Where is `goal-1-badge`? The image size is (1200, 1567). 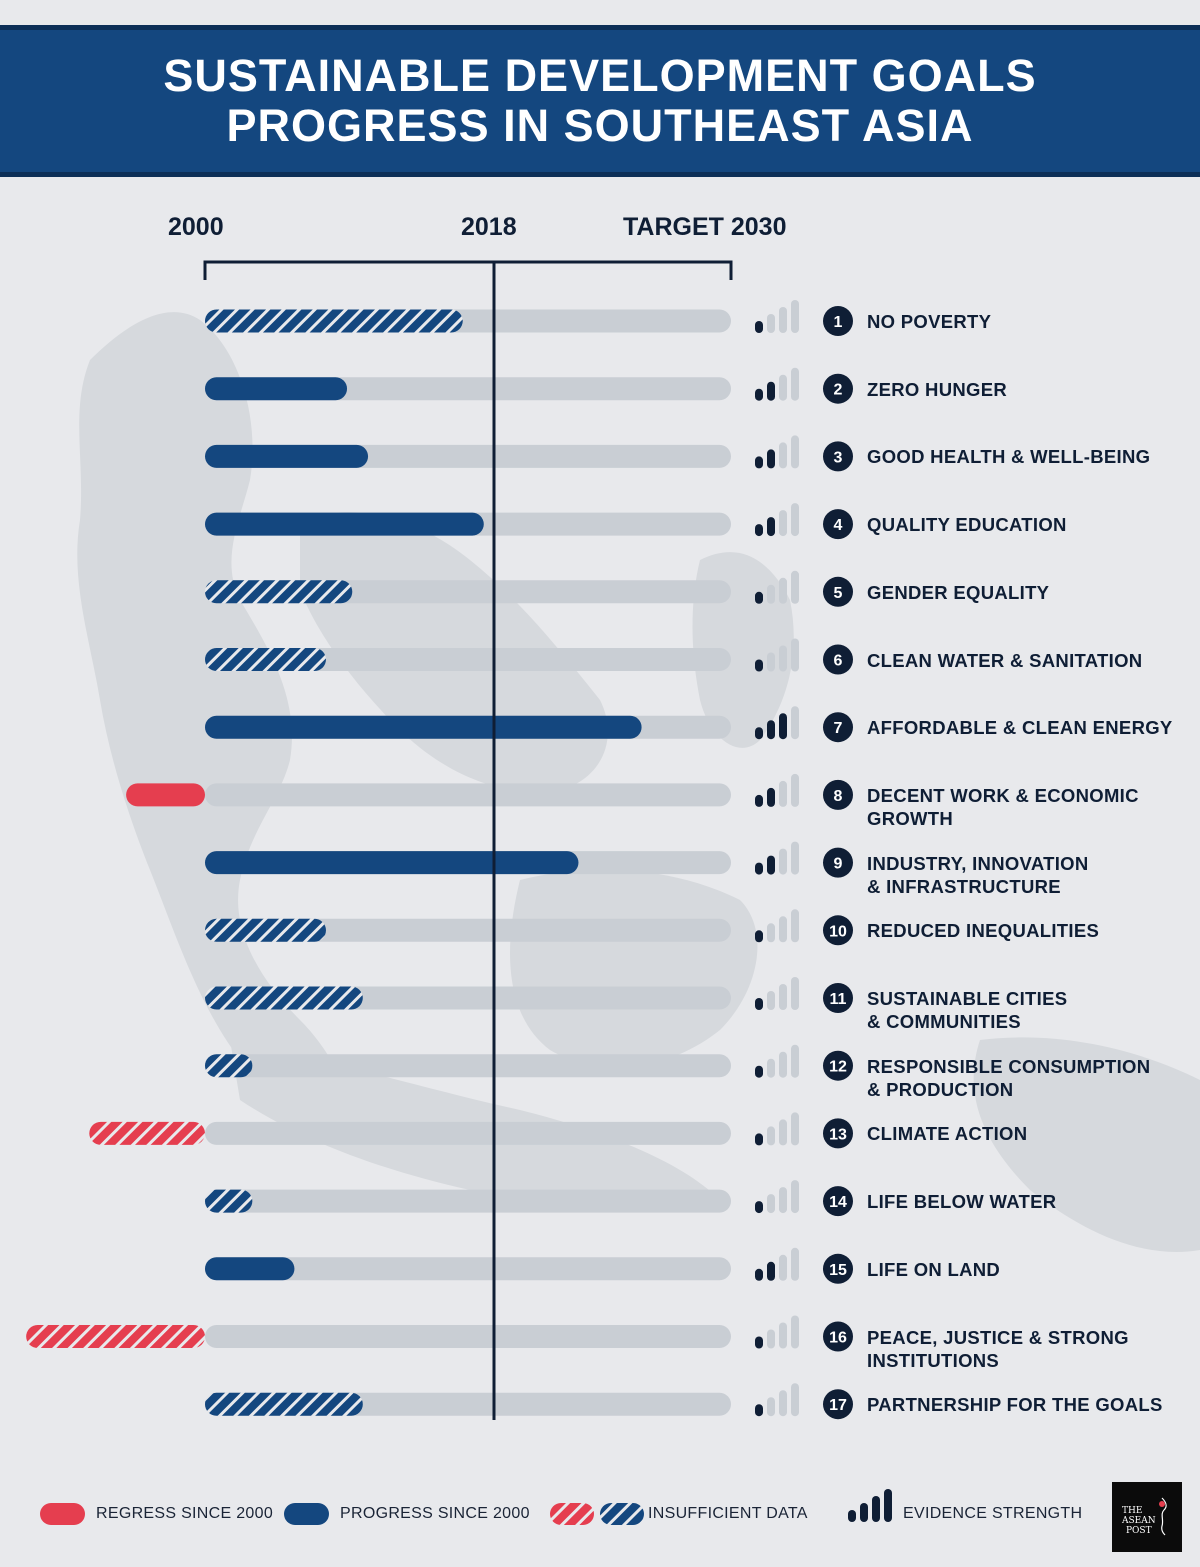 goal-1-badge is located at coordinates (838, 321).